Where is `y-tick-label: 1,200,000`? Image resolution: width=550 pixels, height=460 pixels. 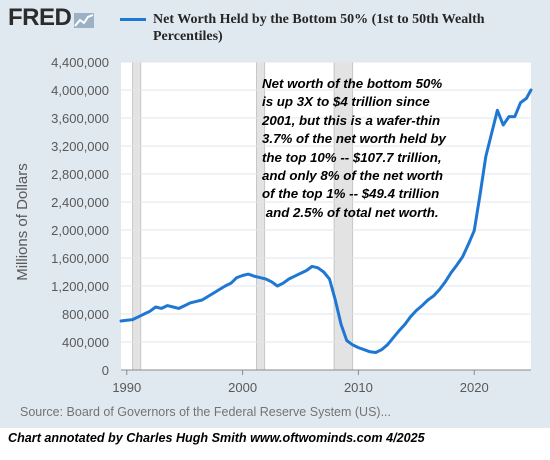 y-tick-label: 1,200,000 is located at coordinates (80, 286).